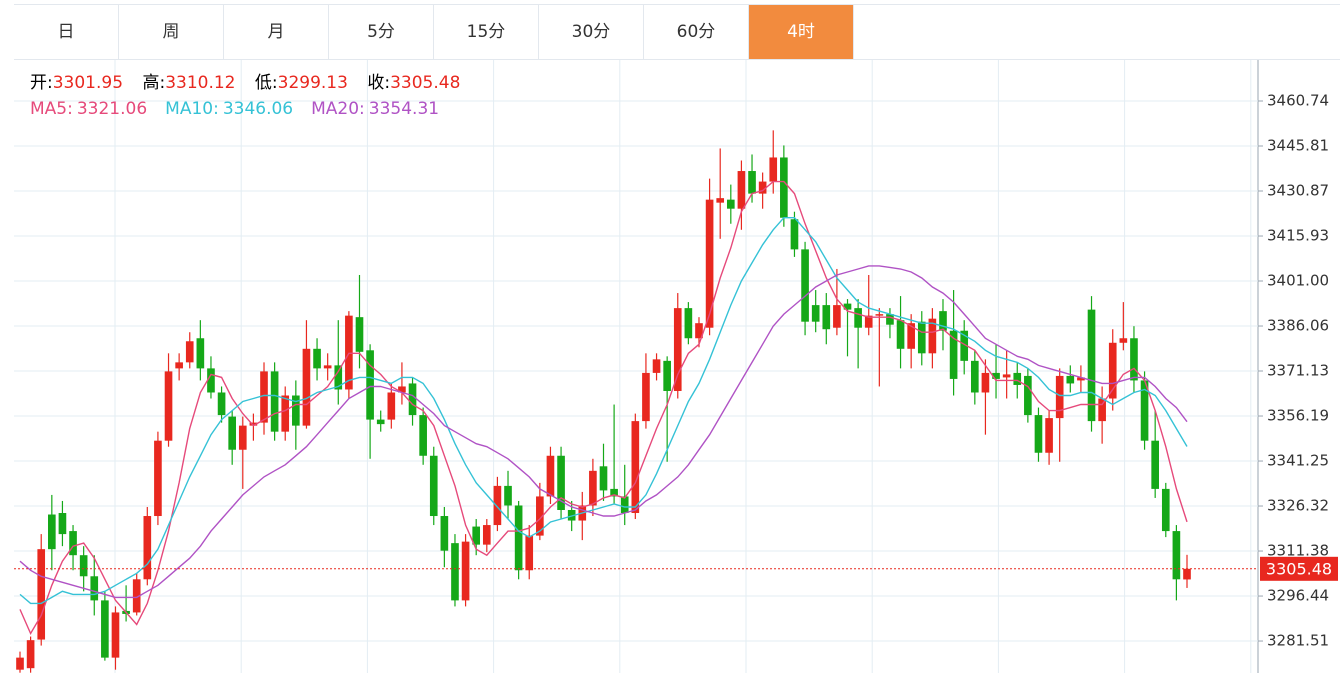 This screenshot has height=673, width=1340. I want to click on ohlc-row: 开:3301.95 高:3310.12 低:3299.13 收:3305.48, so click(252, 83).